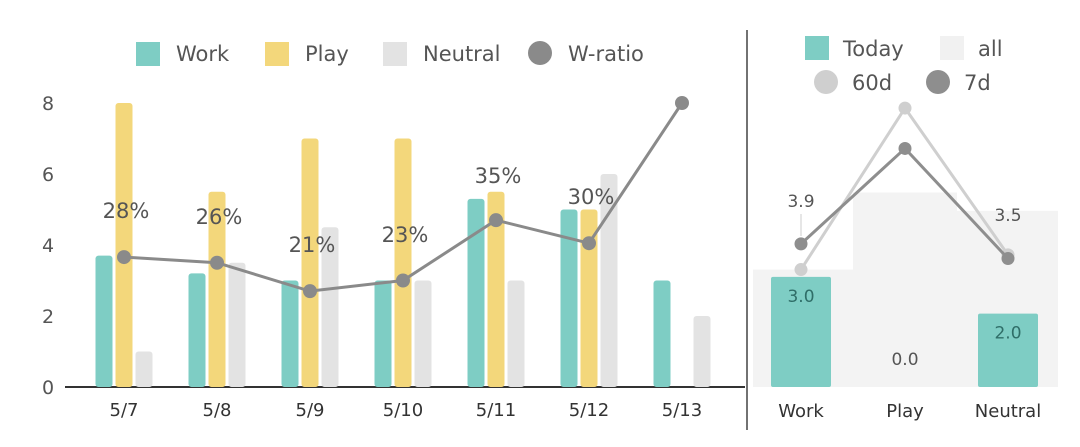  Describe the element at coordinates (800, 297) in the screenshot. I see `today-value-label: 3.0` at that location.